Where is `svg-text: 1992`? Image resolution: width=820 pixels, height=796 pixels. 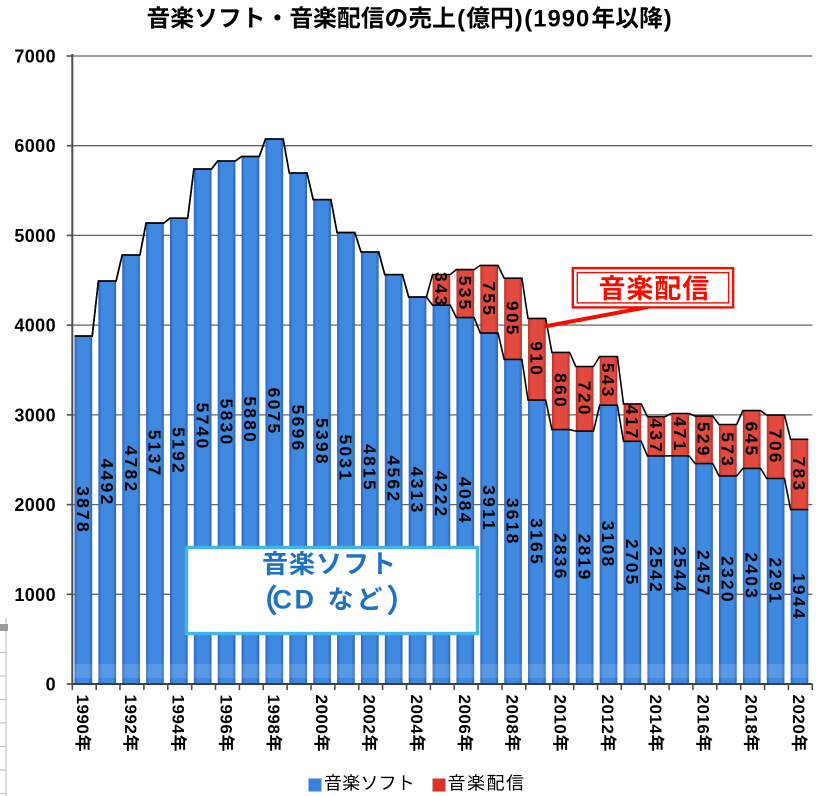 svg-text: 1992 is located at coordinates (130, 715).